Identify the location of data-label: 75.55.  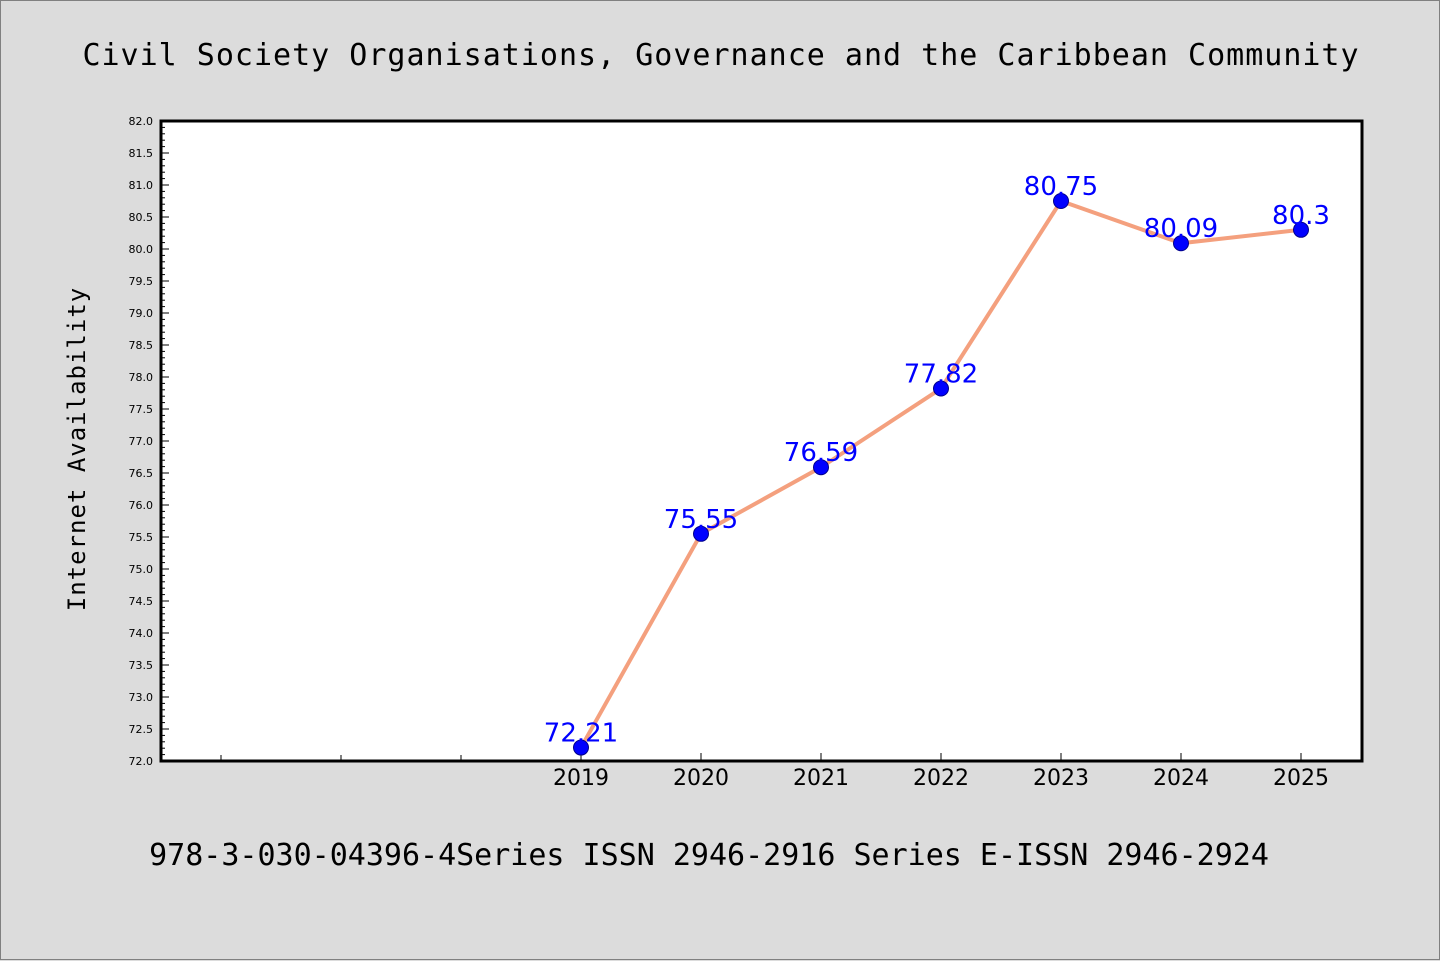
(701, 520).